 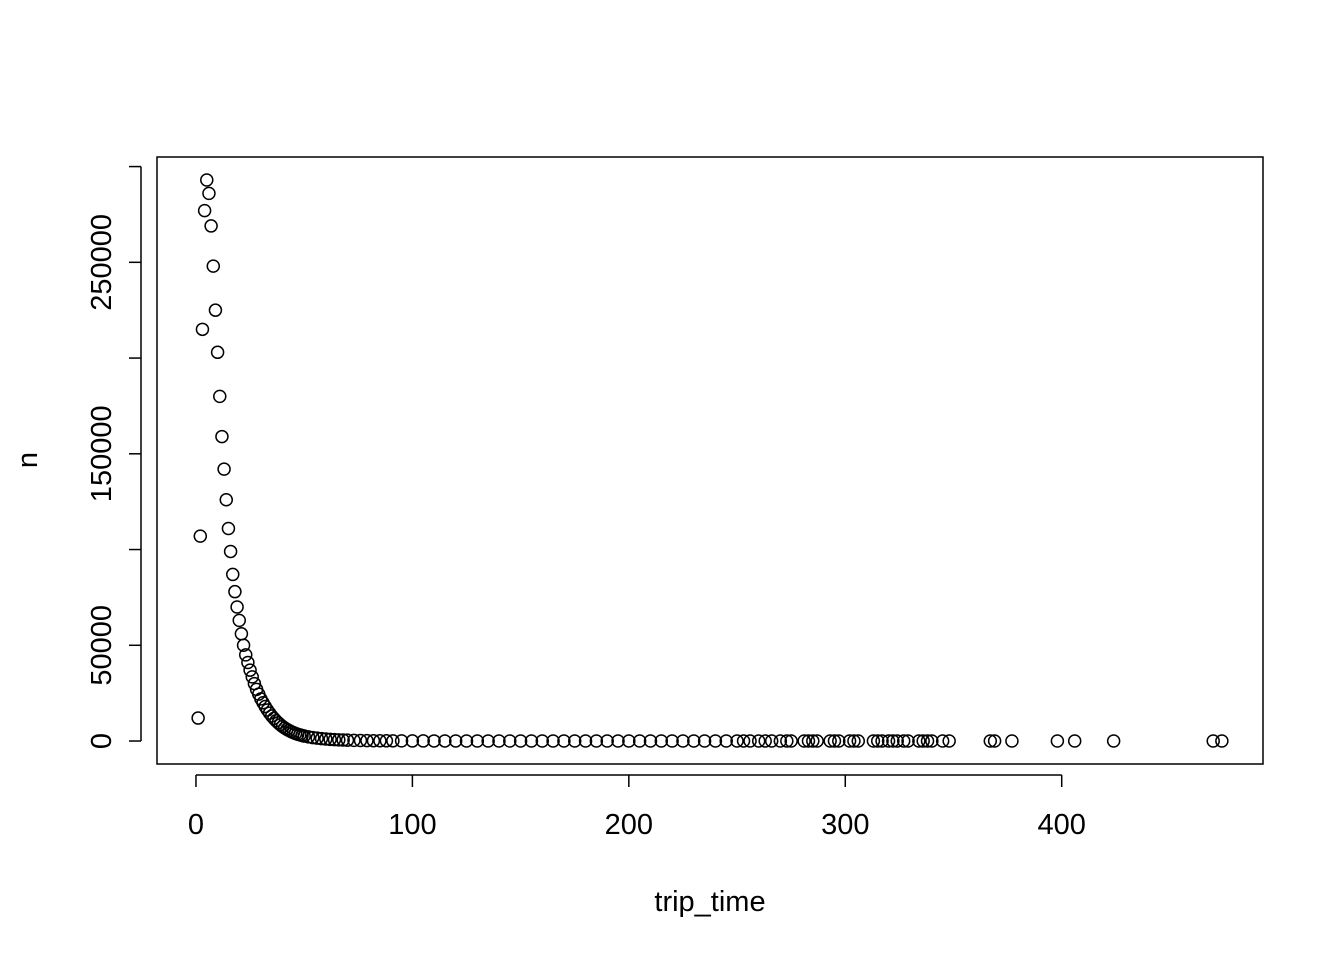 What do you see at coordinates (709, 902) in the screenshot?
I see `x-axis-title: trip_time` at bounding box center [709, 902].